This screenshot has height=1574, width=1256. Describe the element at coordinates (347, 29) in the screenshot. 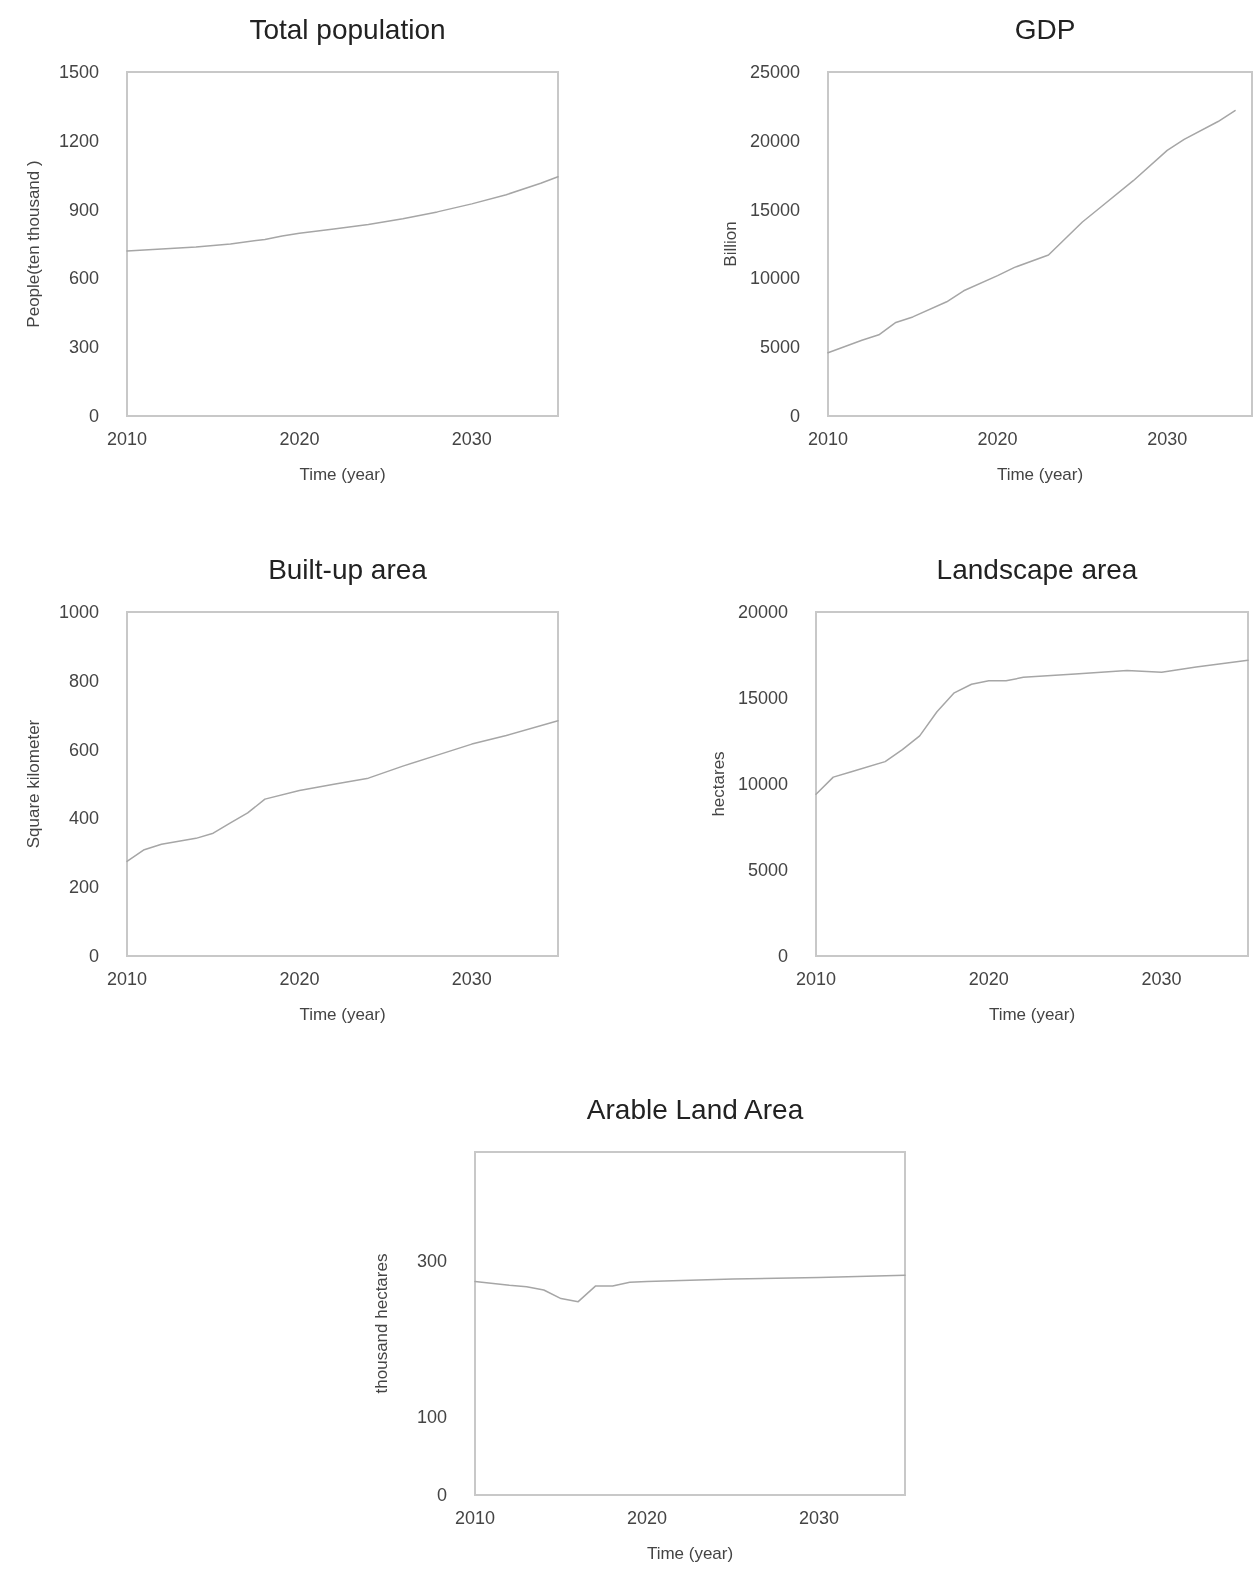

I see `chart-title: Total population` at that location.